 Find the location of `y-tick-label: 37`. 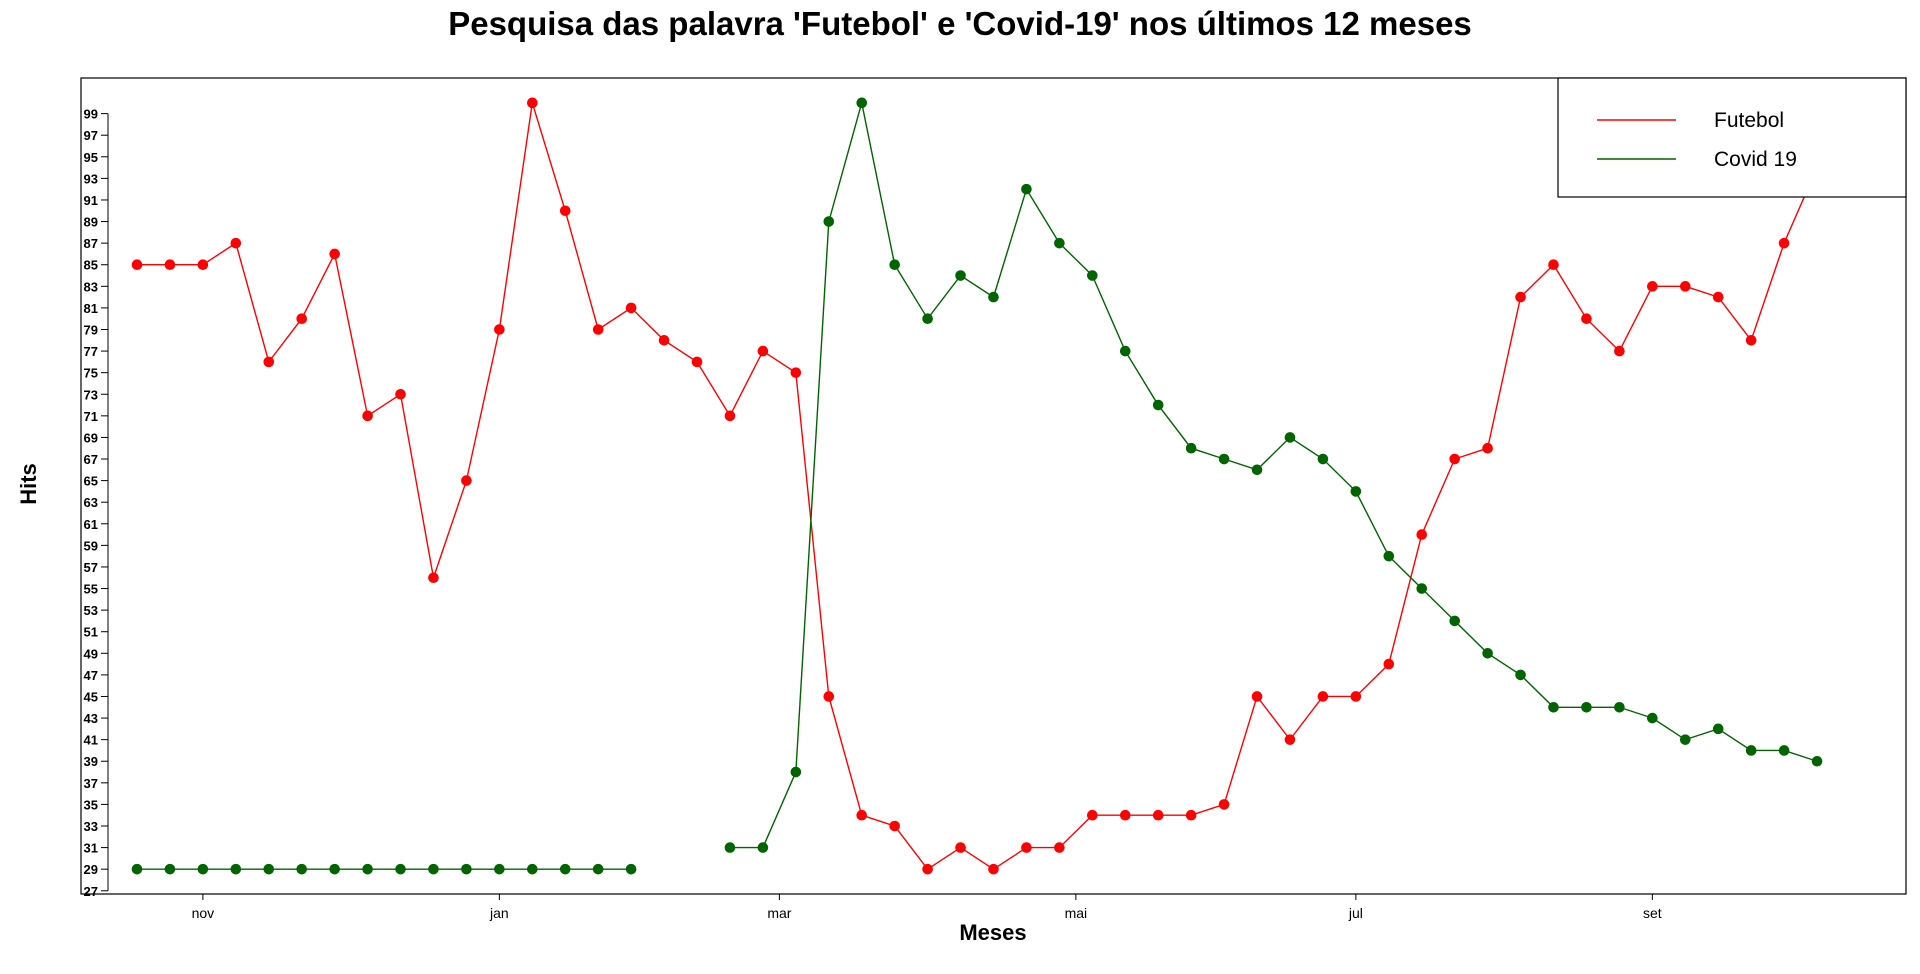

y-tick-label: 37 is located at coordinates (91, 783).